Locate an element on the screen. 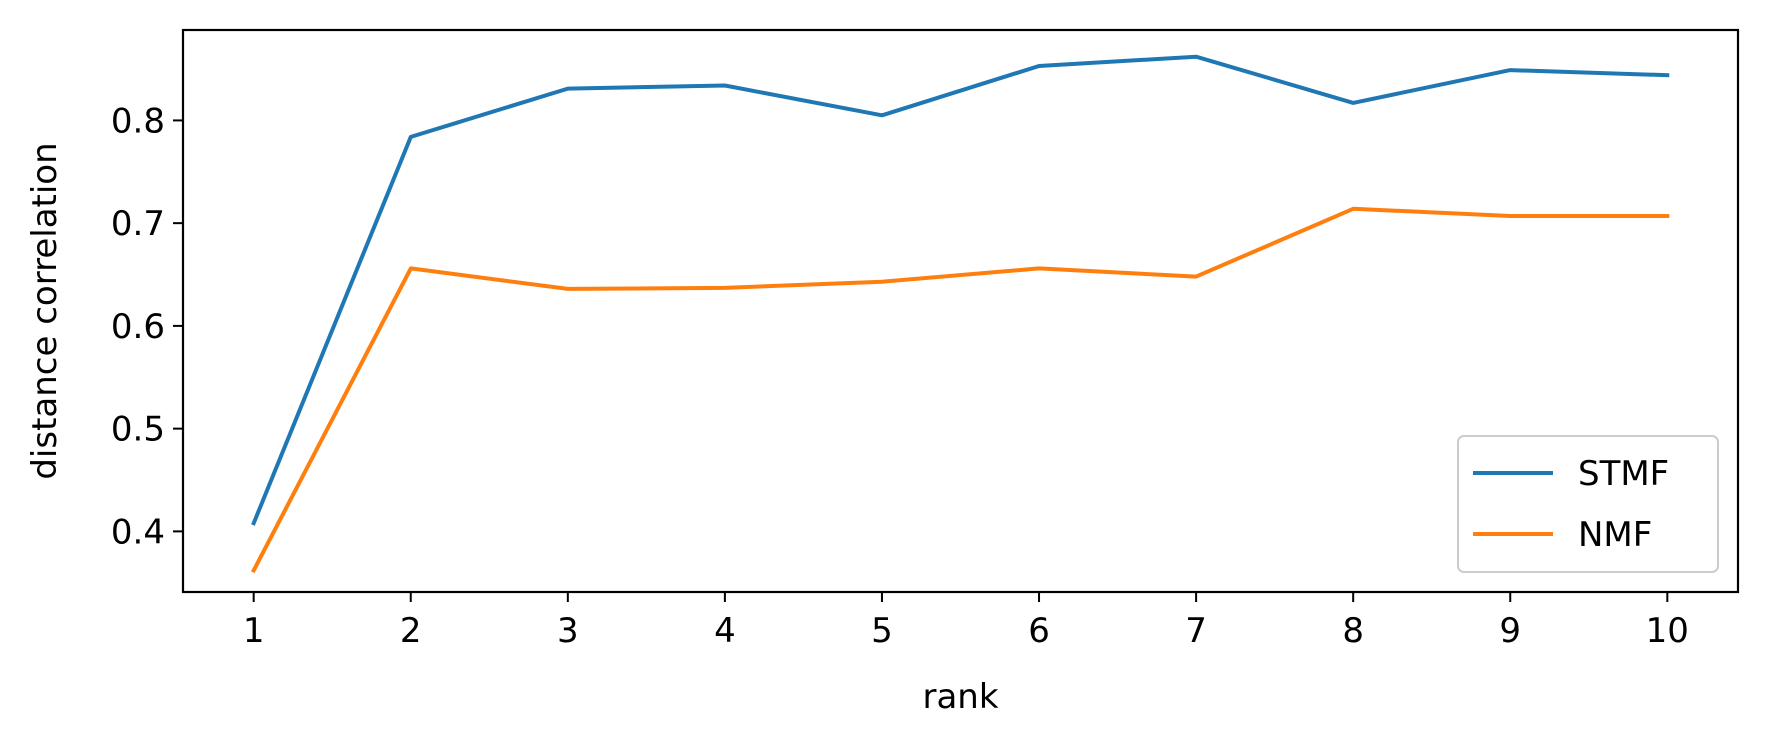 This screenshot has width=1767, height=749. legend: STMF NMF is located at coordinates (1588, 504).